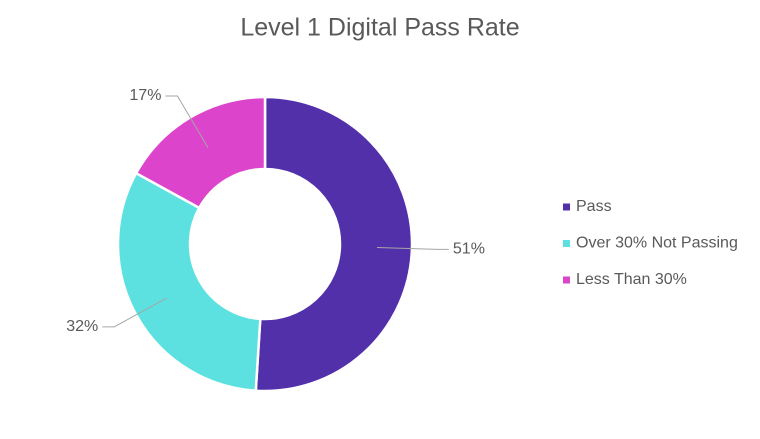  Describe the element at coordinates (631, 279) in the screenshot. I see `legend-label: Less Than 30%` at that location.